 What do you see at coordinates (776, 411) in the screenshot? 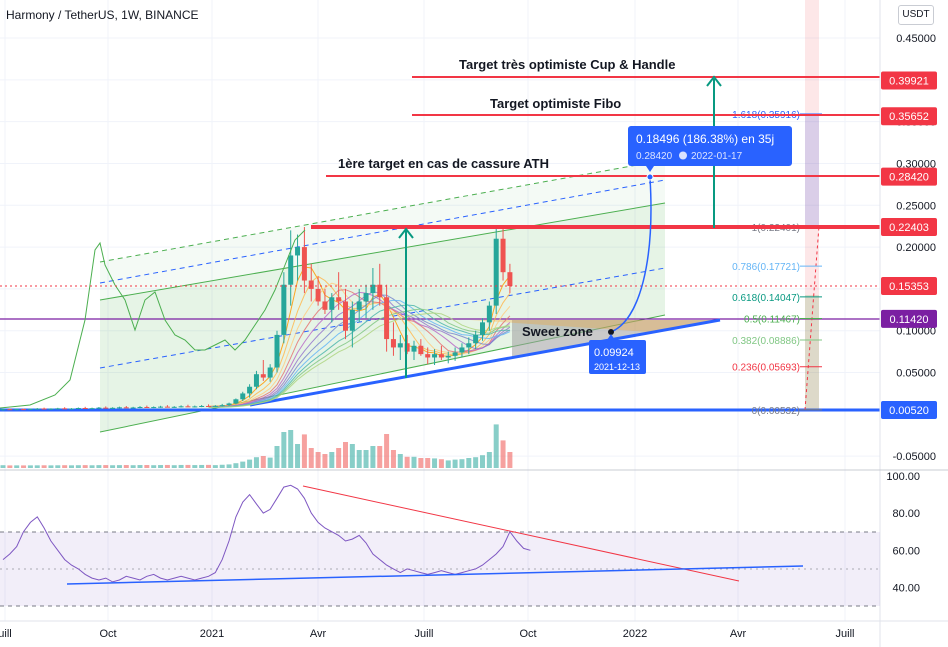
I see `fib-level-label: 0(0.00532)` at bounding box center [776, 411].